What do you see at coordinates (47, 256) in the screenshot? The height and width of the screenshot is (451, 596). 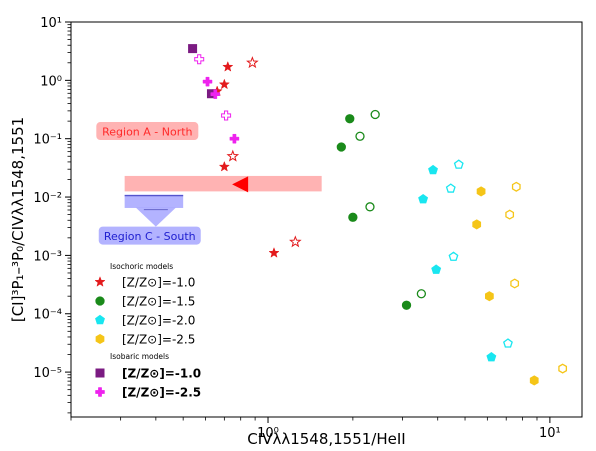 I see `y-tick-label: 10⁻³` at bounding box center [47, 256].